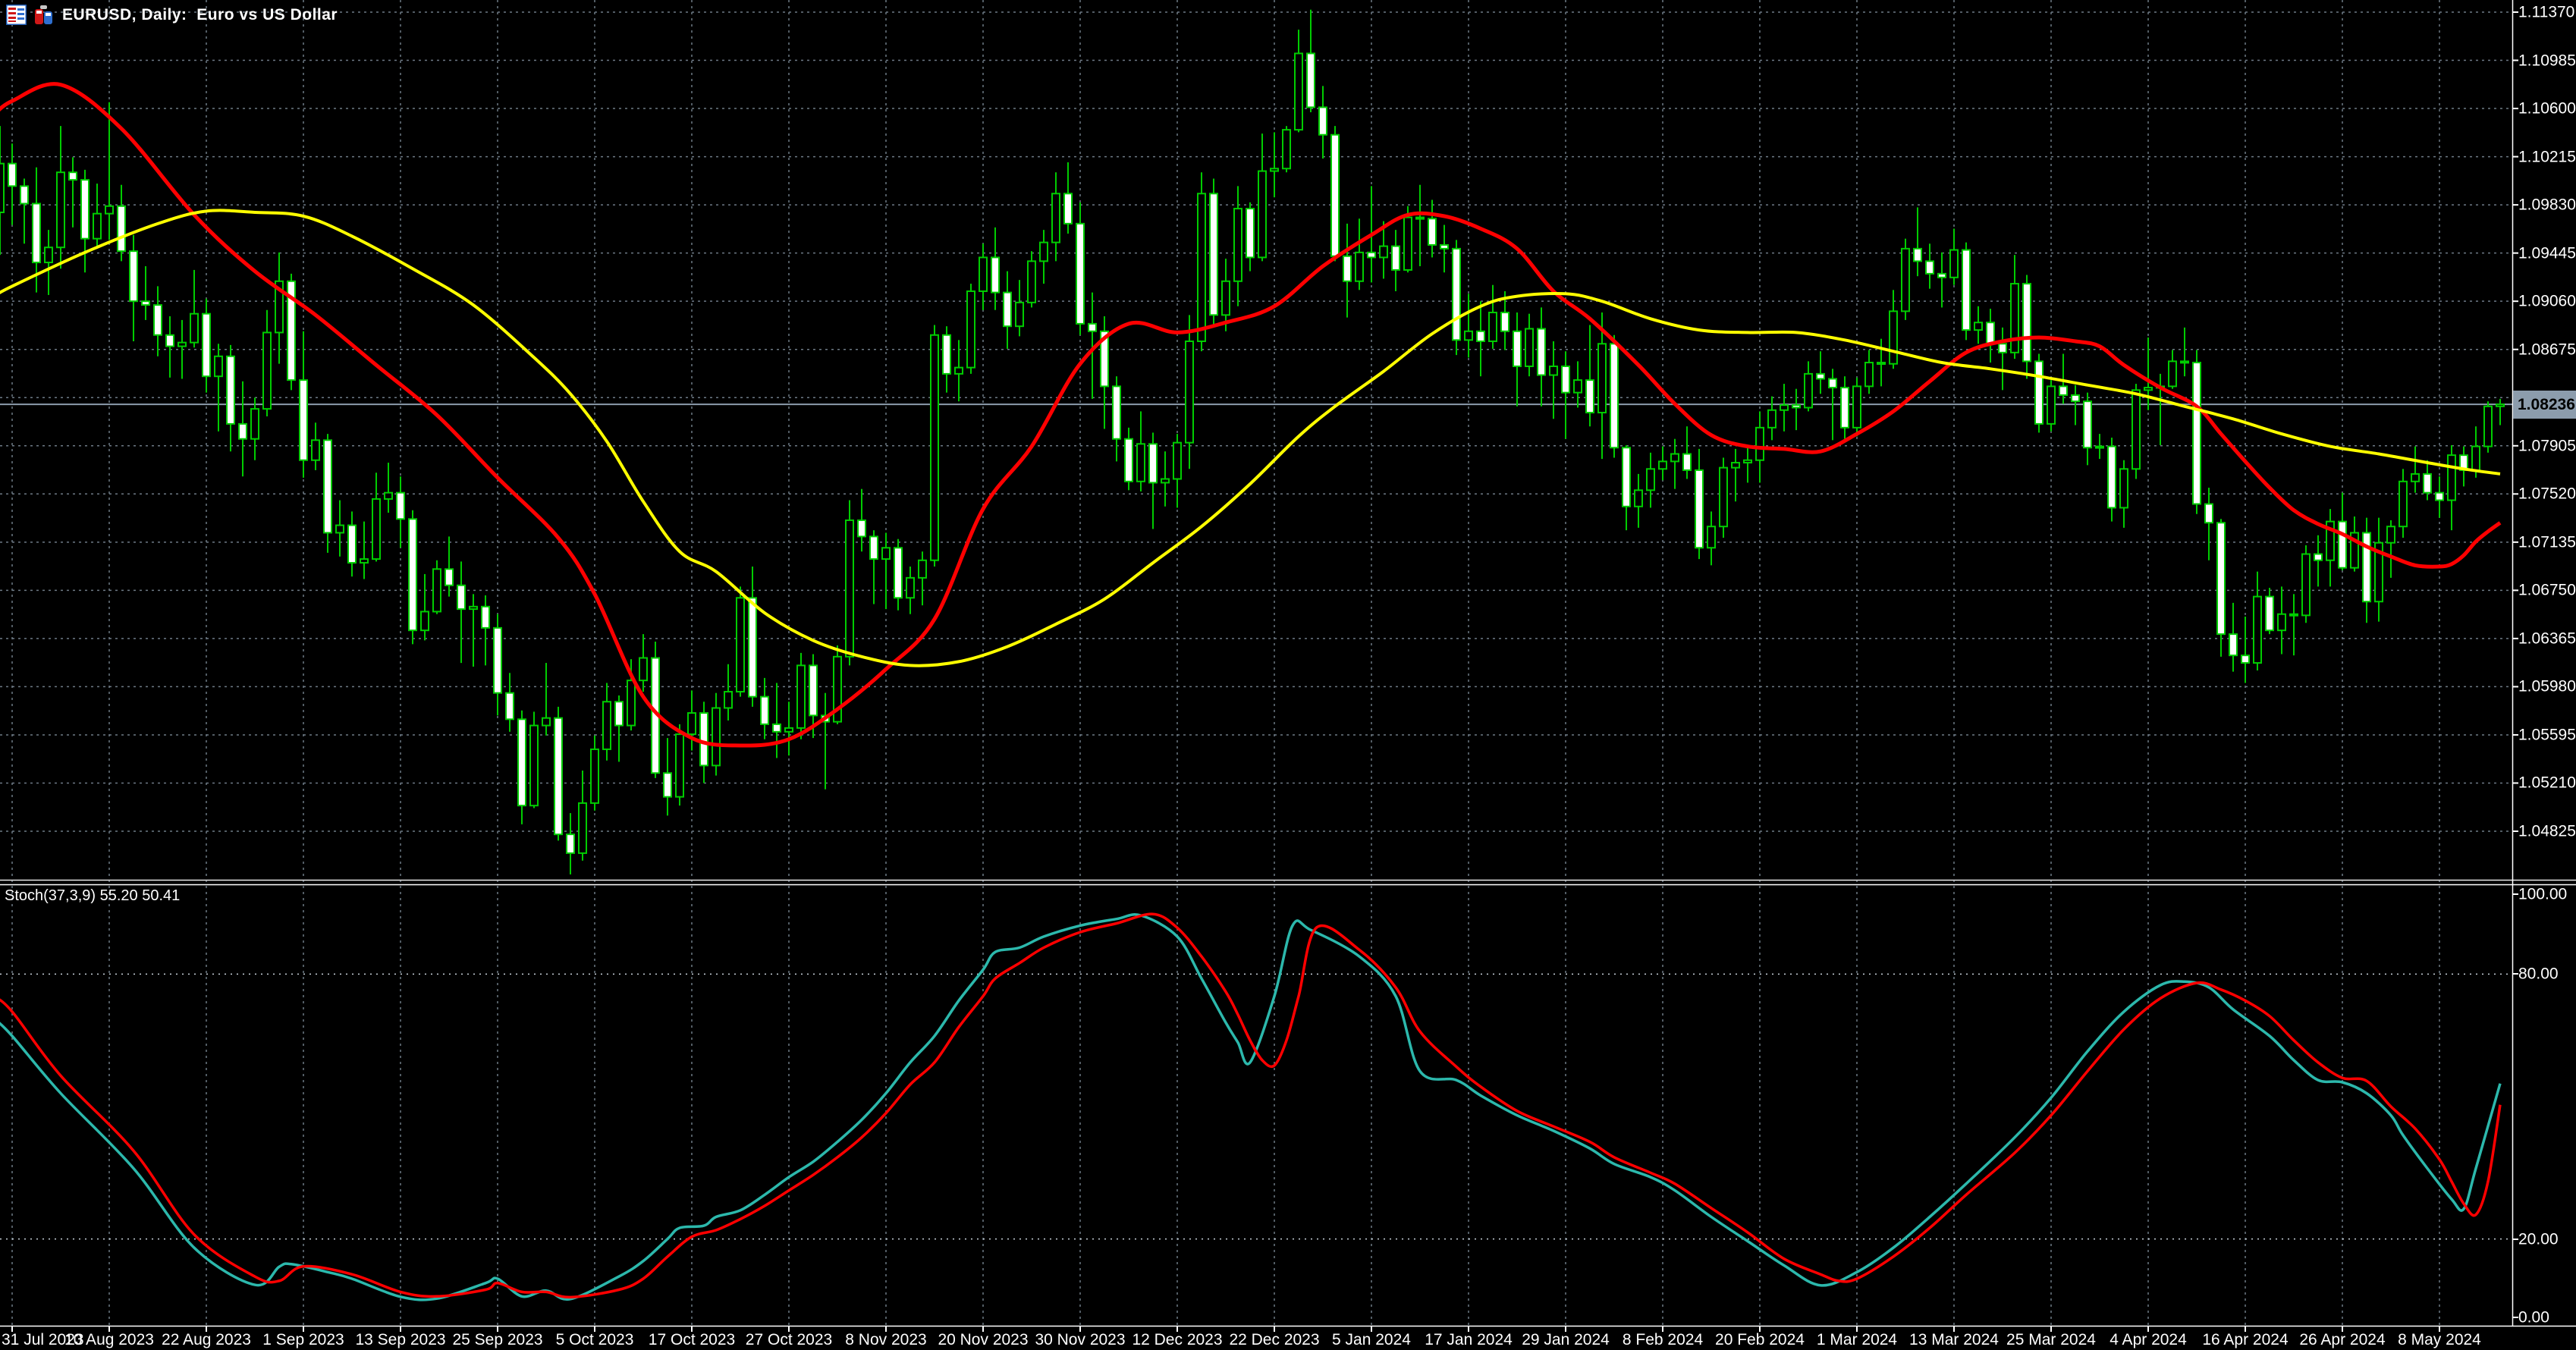 The image size is (2576, 1350). What do you see at coordinates (594, 1339) in the screenshot?
I see `date-axis-label: 5 Oct 2023` at bounding box center [594, 1339].